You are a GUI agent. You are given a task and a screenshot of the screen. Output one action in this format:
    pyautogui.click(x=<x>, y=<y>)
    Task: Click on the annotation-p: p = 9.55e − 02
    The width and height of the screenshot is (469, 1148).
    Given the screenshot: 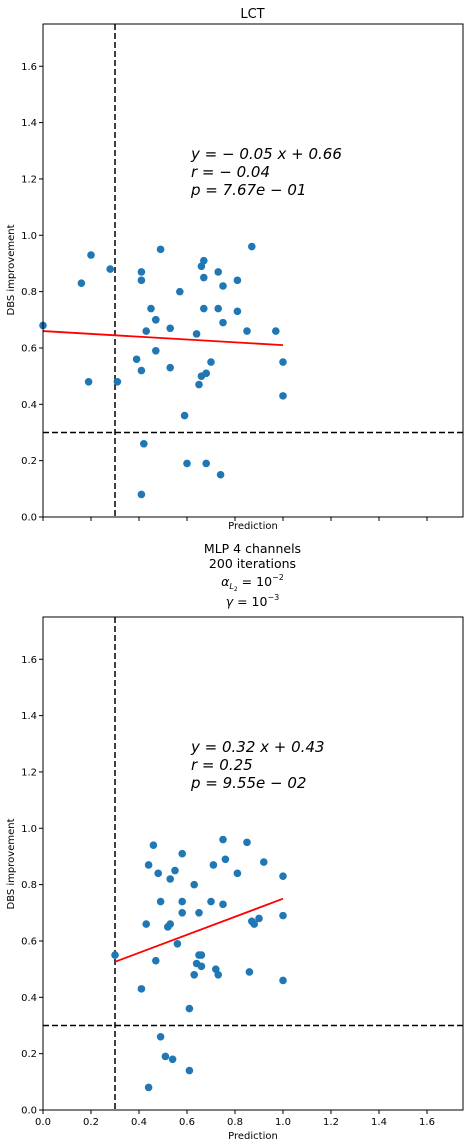 What is the action you would take?
    pyautogui.click(x=248, y=783)
    